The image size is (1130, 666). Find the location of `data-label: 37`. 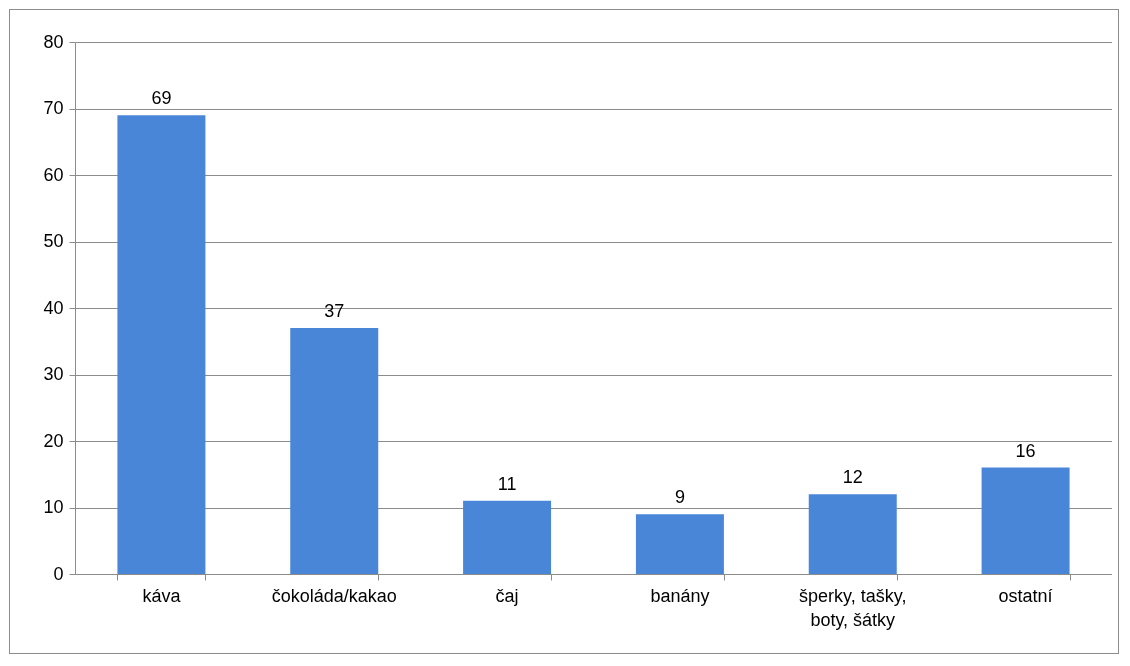

data-label: 37 is located at coordinates (334, 310).